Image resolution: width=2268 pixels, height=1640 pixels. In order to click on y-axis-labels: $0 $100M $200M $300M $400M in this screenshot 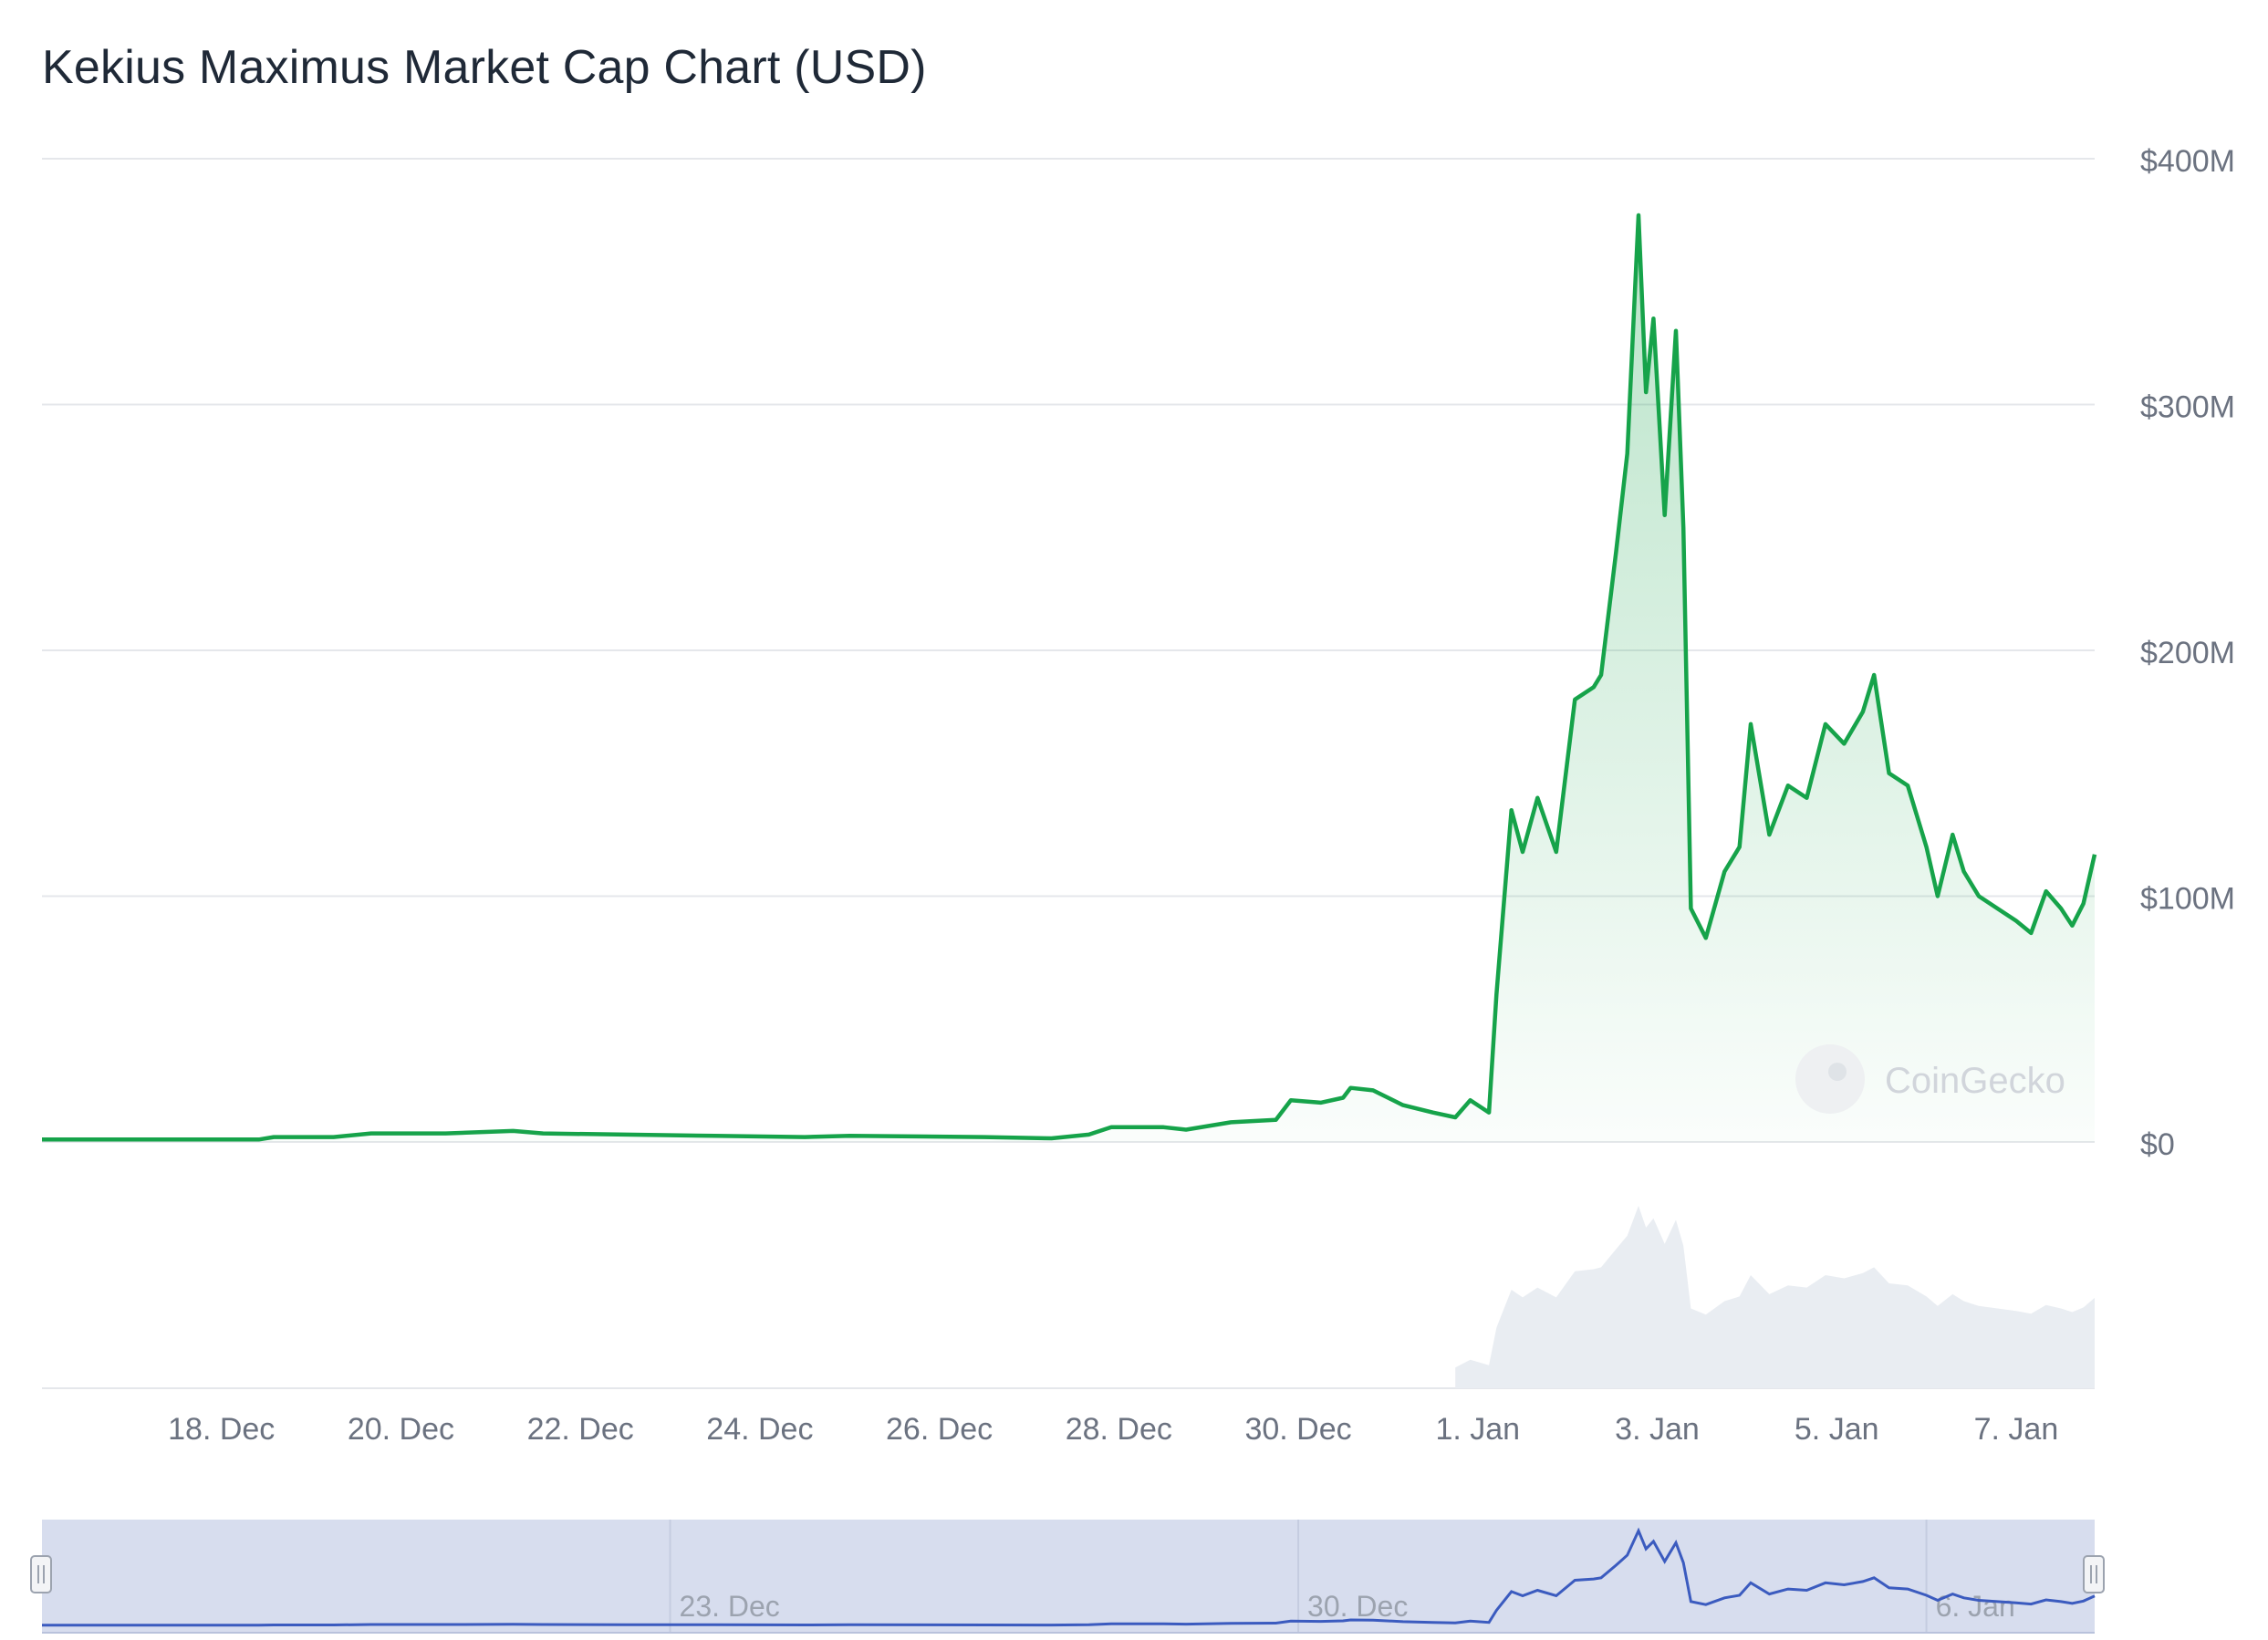, I will do `click(2187, 653)`.